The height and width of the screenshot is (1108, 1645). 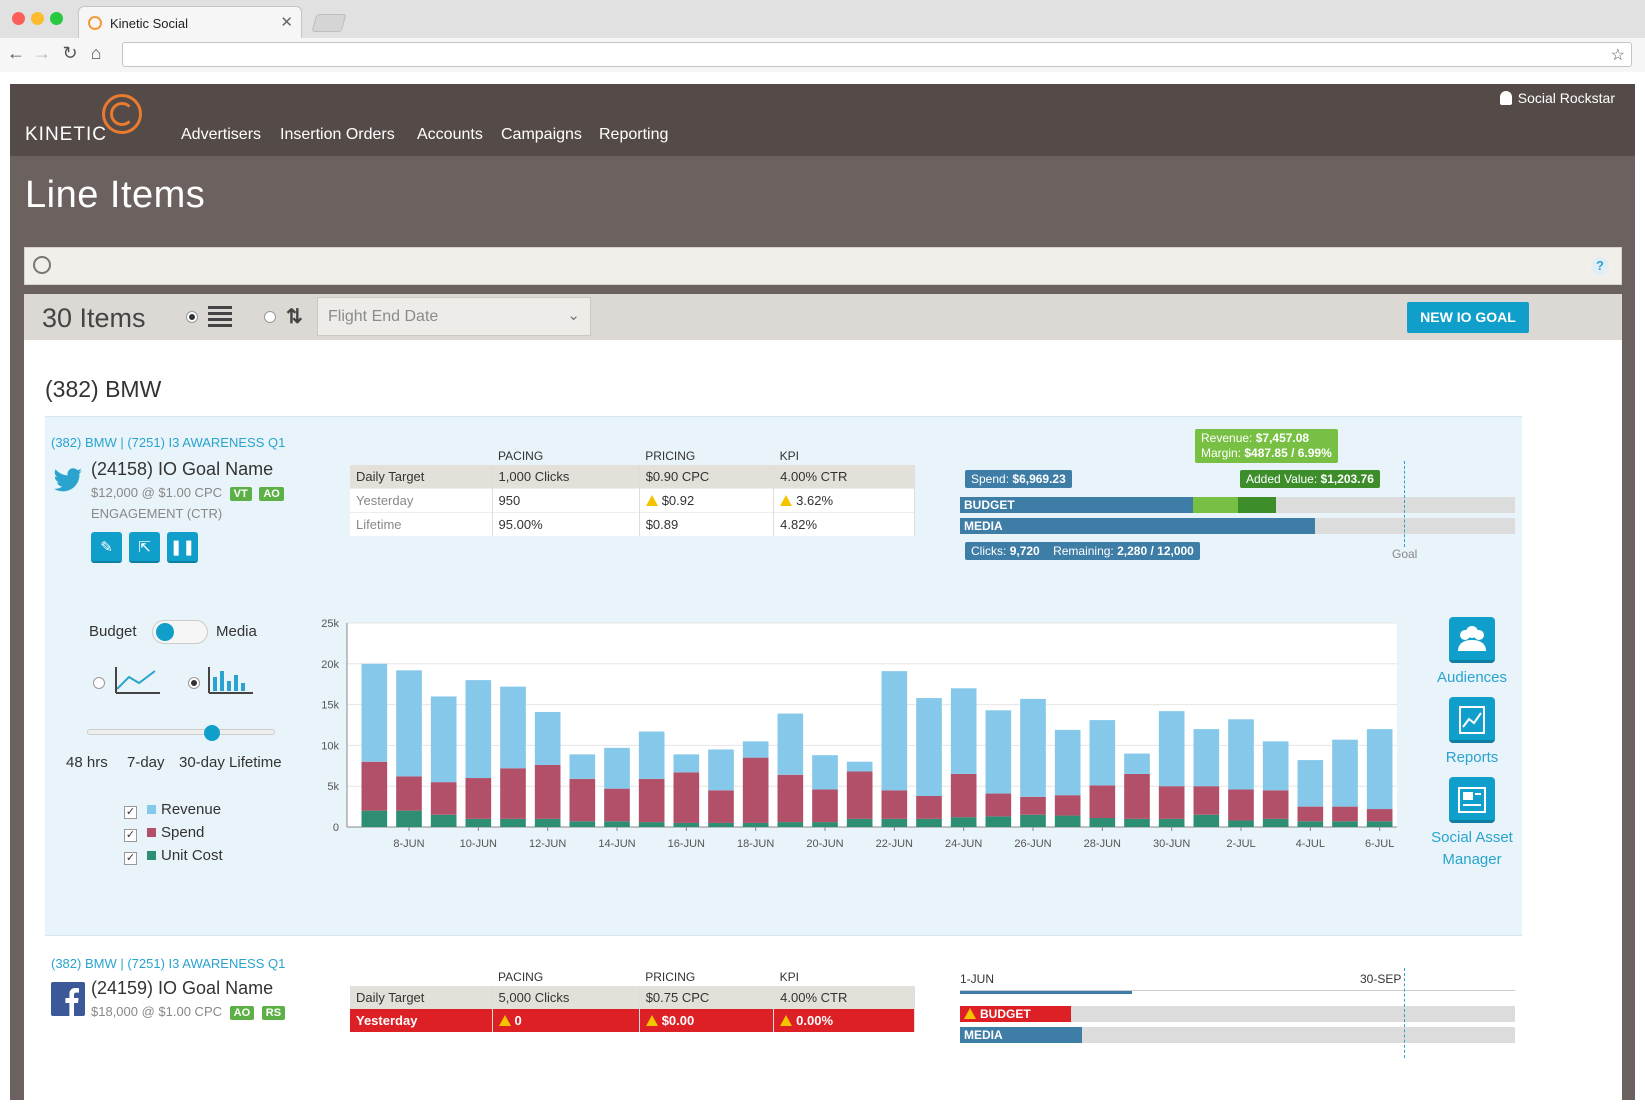 What do you see at coordinates (87, 762) in the screenshot?
I see `range-48hrs: 48 hrs` at bounding box center [87, 762].